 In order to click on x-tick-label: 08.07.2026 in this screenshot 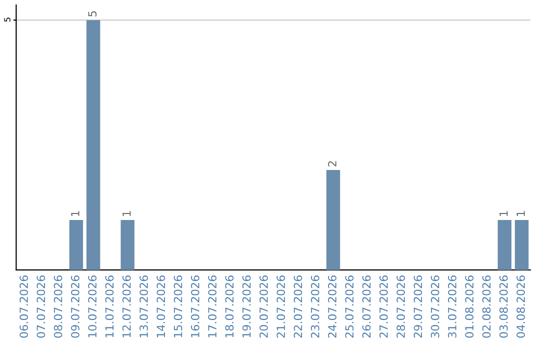, I will do `click(58, 307)`.